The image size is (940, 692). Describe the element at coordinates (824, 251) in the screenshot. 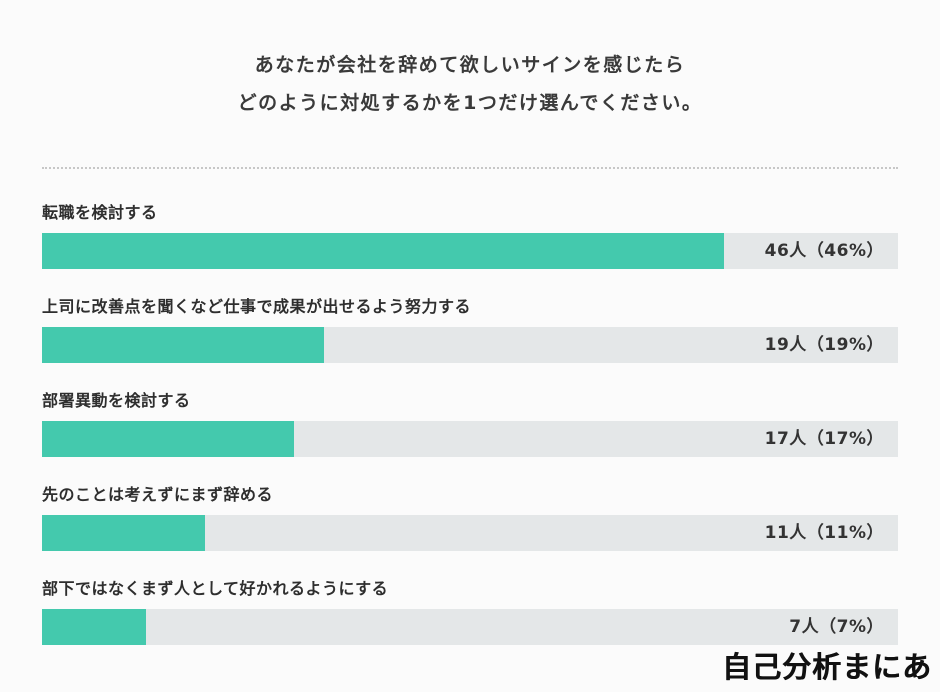

I see `bar-value-label: 46人（46%）` at that location.